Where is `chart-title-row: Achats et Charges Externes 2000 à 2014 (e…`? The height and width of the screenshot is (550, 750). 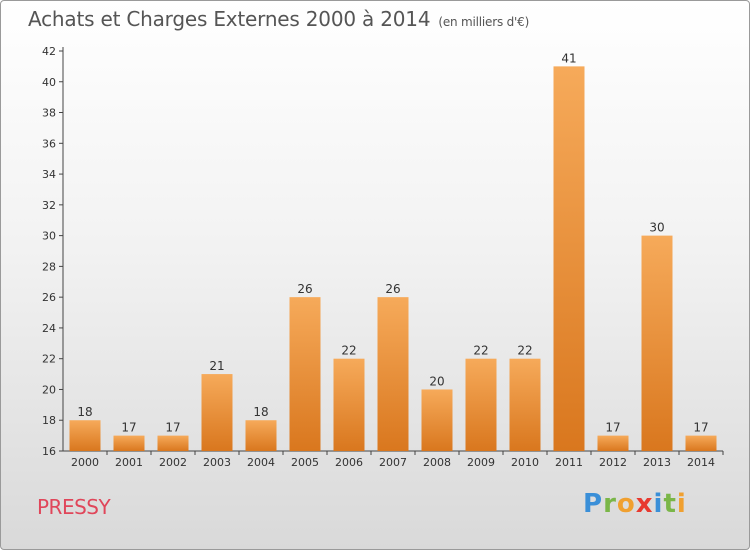 chart-title-row: Achats et Charges Externes 2000 à 2014 (e… is located at coordinates (278, 19).